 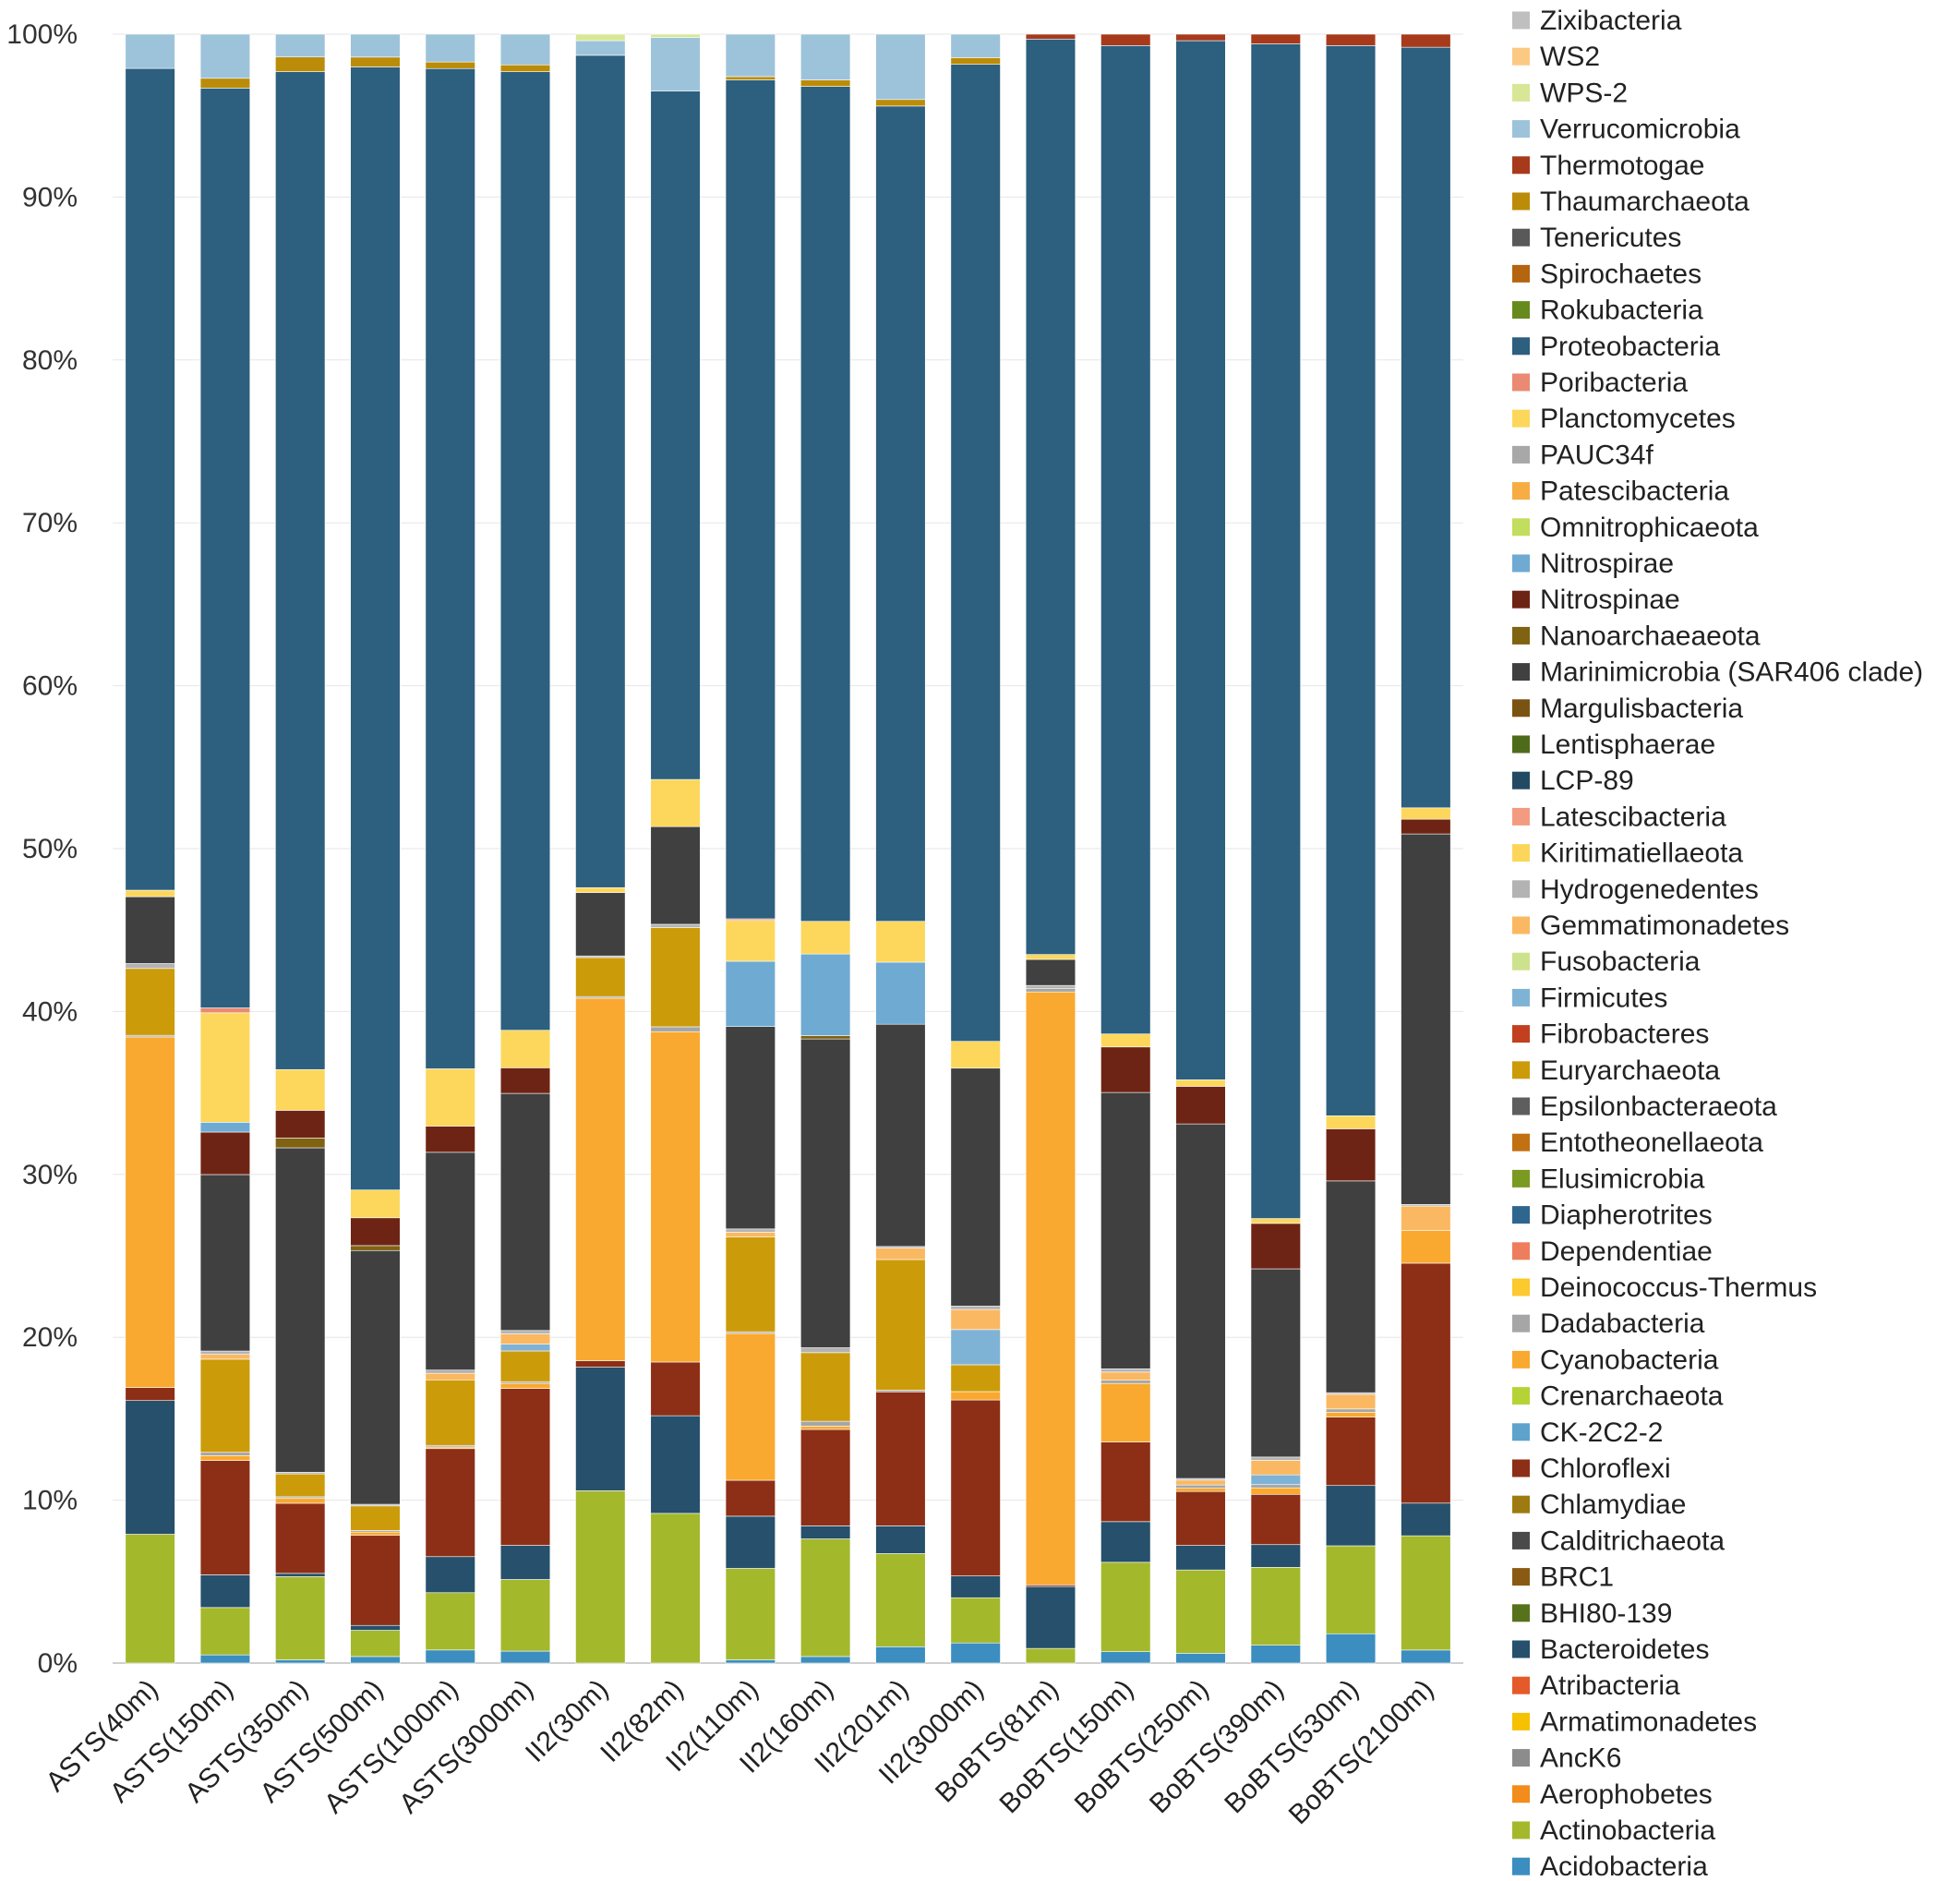 I want to click on x-tick-label: BoBTS(390m), so click(x=1217, y=1747).